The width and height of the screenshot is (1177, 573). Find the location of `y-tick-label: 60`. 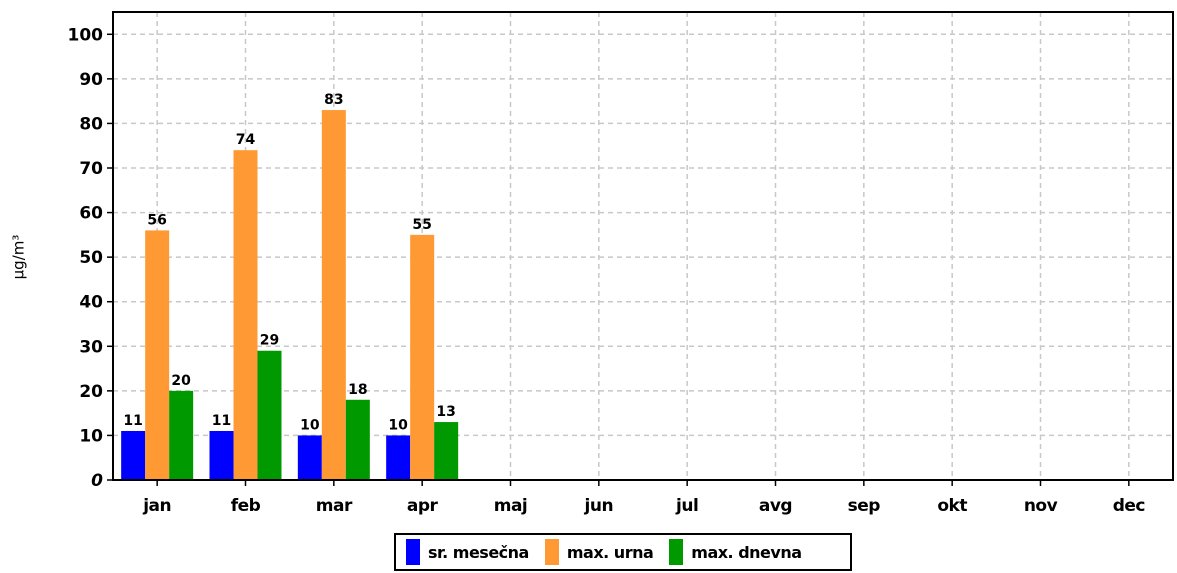

y-tick-label: 60 is located at coordinates (91, 214).